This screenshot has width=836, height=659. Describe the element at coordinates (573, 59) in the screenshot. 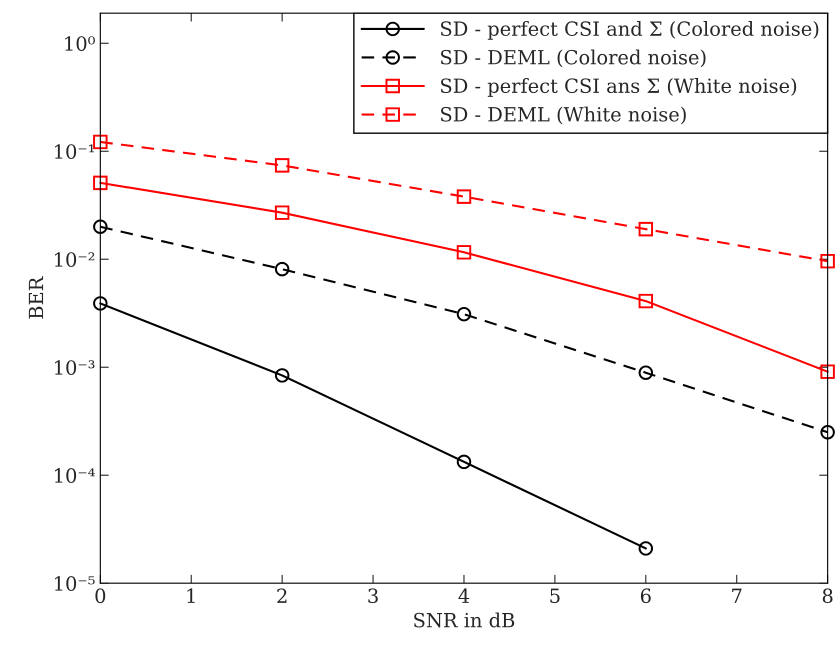

I see `legend-label: SD - DEML (Colored noise)` at that location.